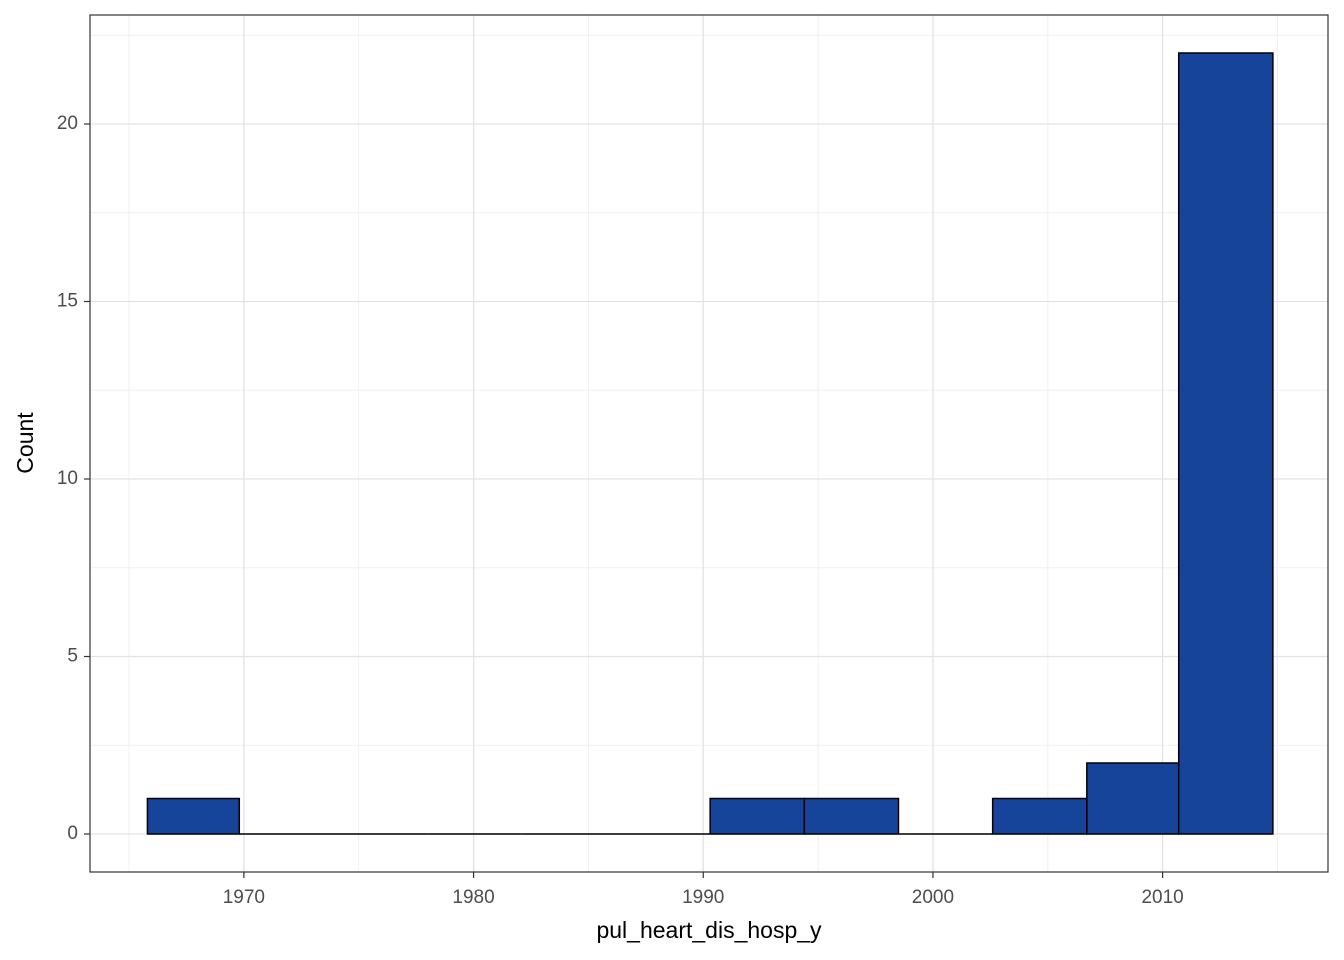  Describe the element at coordinates (703, 897) in the screenshot. I see `x-tick-label: 1990` at that location.